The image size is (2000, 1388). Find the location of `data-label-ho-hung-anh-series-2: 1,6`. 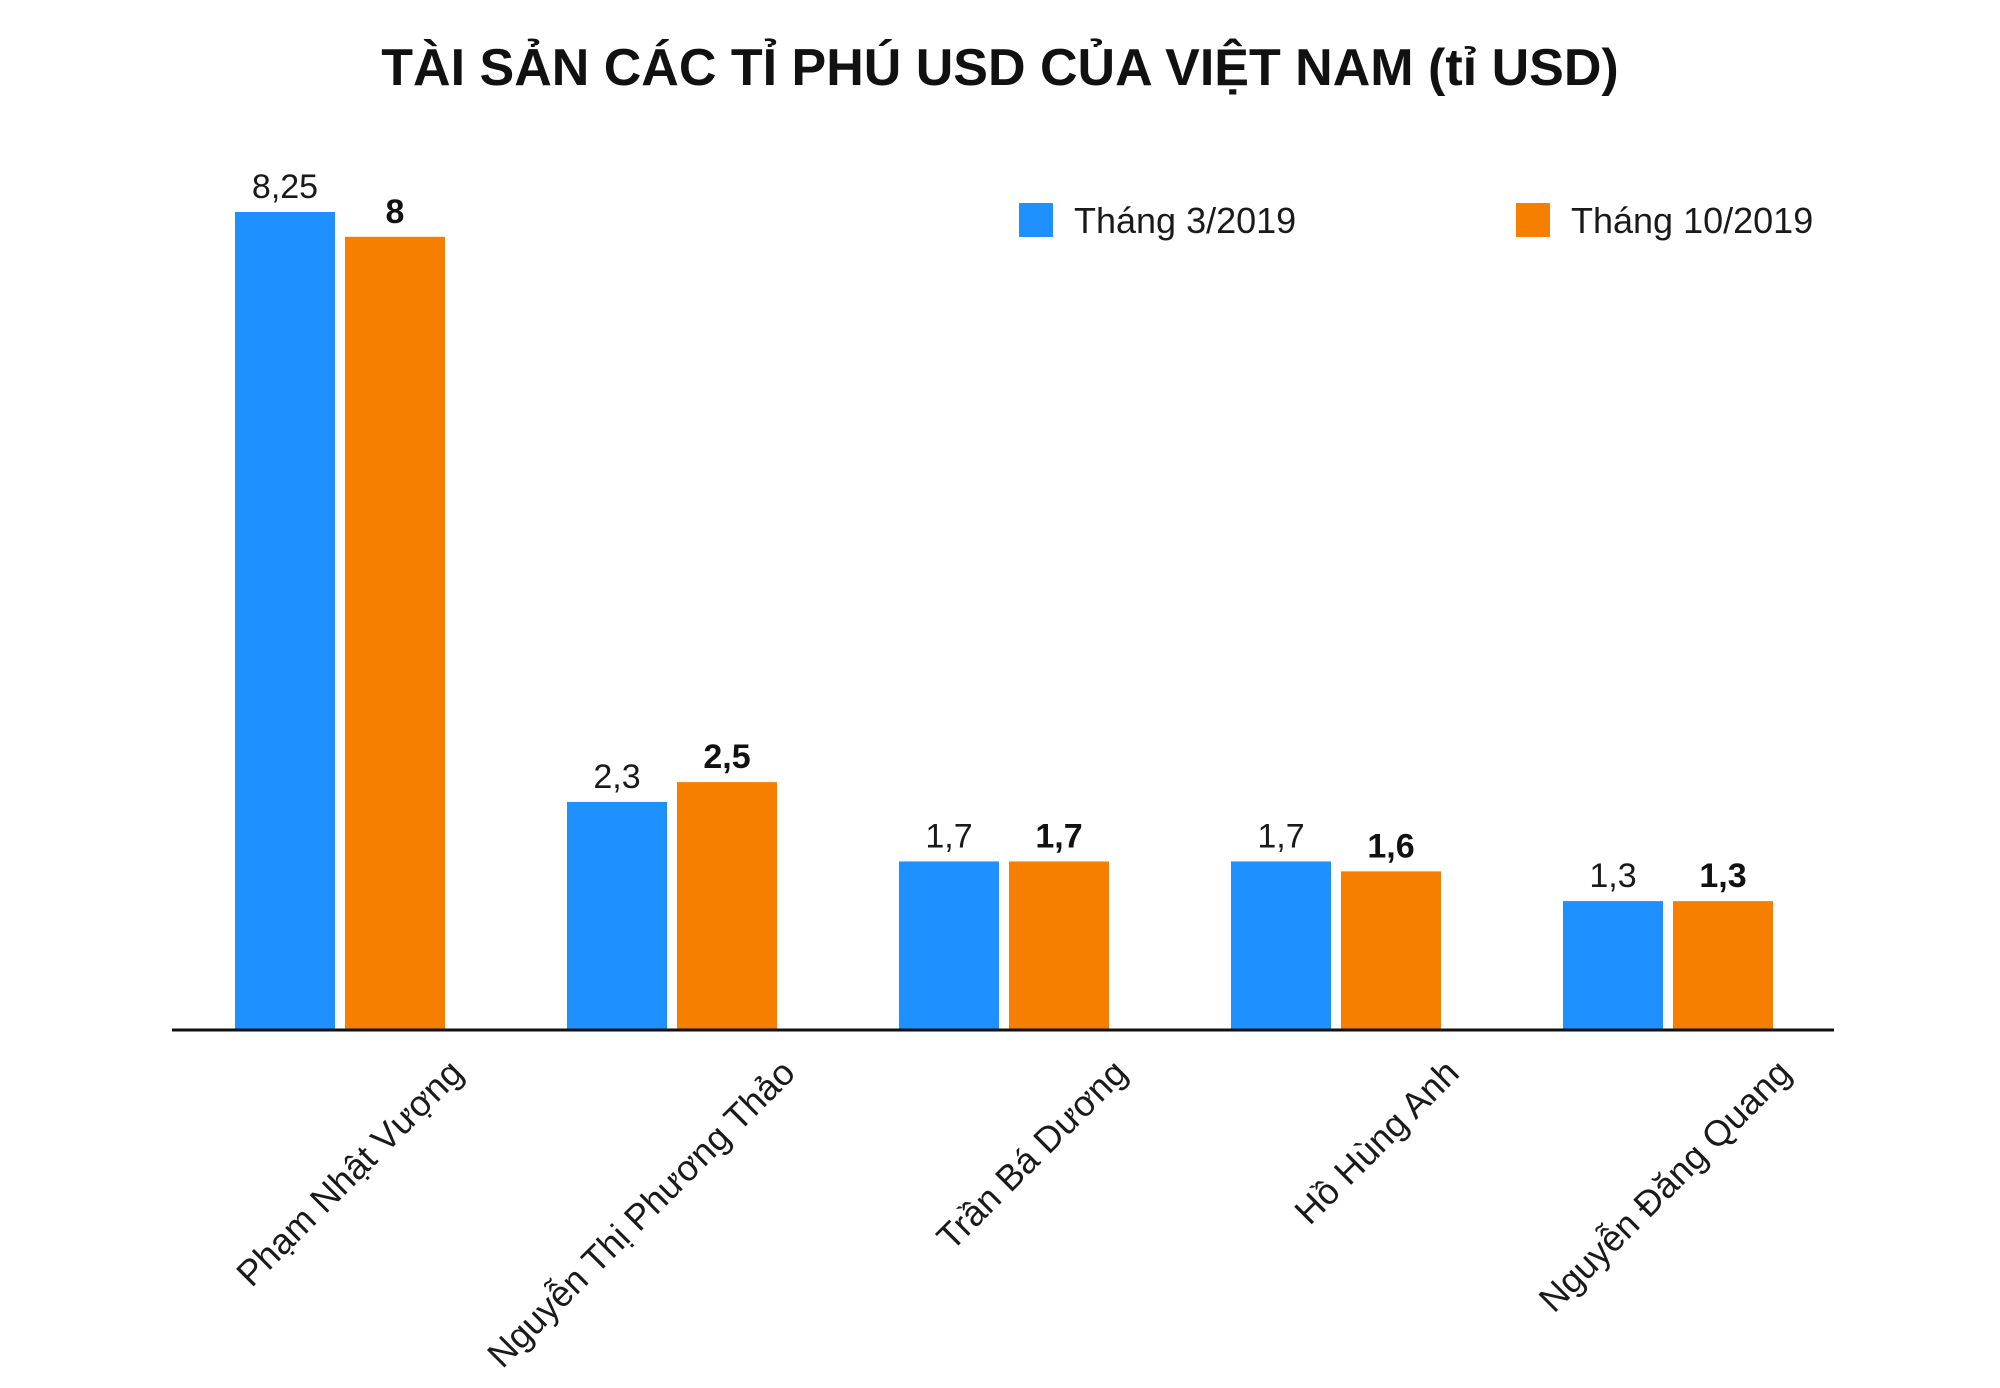

data-label-ho-hung-anh-series-2: 1,6 is located at coordinates (1390, 846).